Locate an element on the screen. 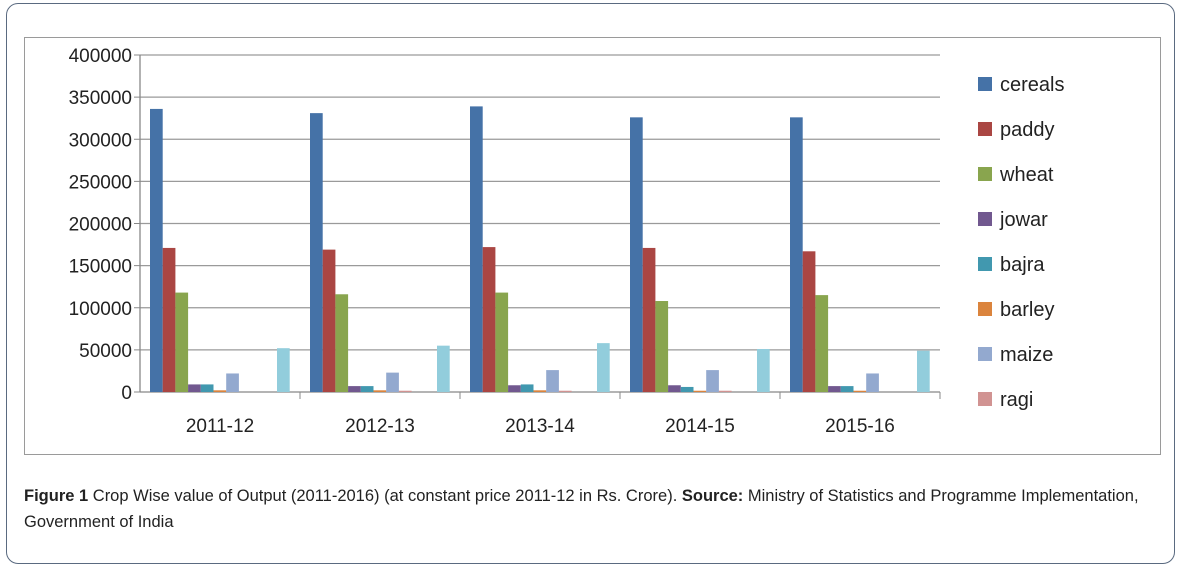  legend-swatch-maize is located at coordinates (985, 354).